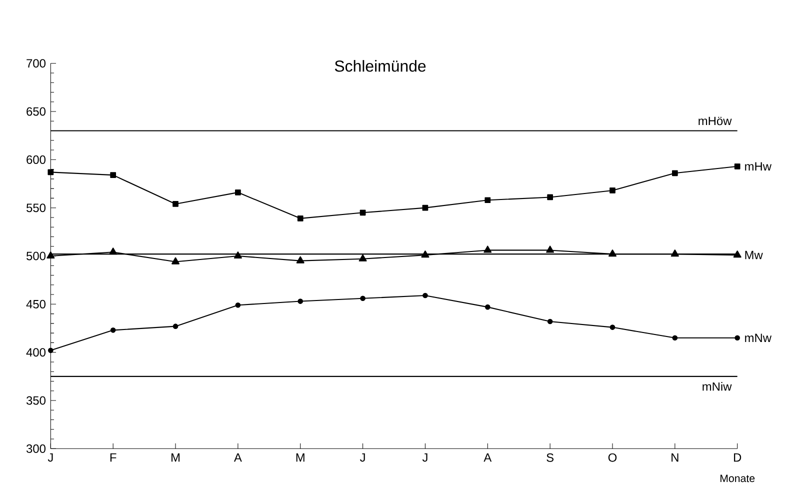 The height and width of the screenshot is (498, 800). Describe the element at coordinates (36, 448) in the screenshot. I see `y-tick-label: 300` at that location.